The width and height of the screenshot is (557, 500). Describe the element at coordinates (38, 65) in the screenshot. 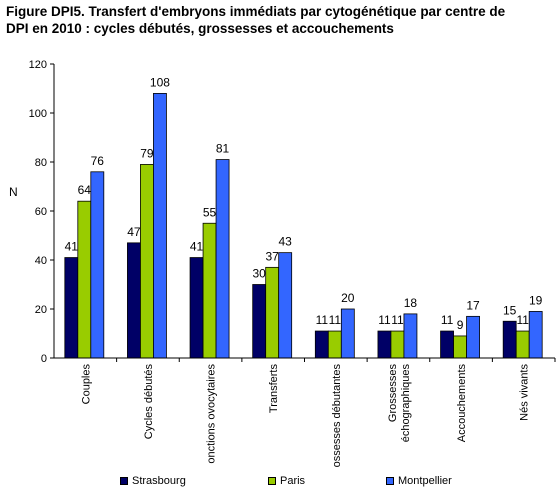

I see `y-tick-label: 120` at that location.